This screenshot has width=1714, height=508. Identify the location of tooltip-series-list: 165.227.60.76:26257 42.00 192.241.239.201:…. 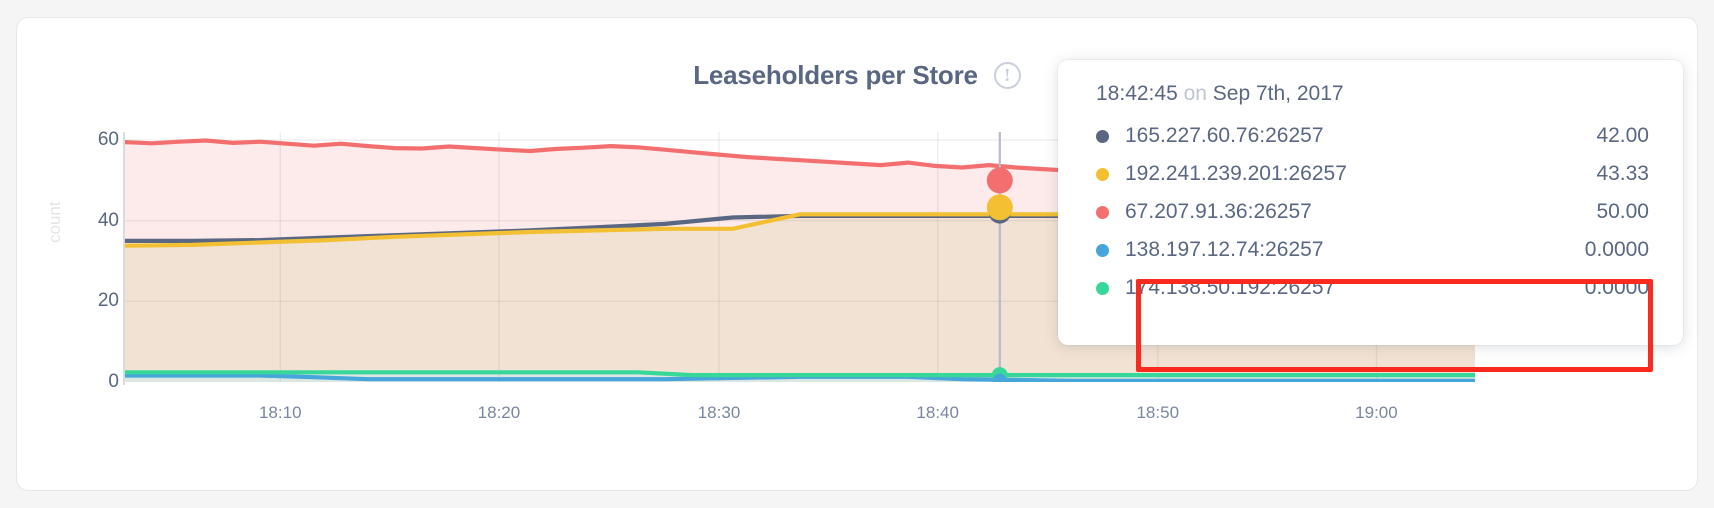
(1372, 212).